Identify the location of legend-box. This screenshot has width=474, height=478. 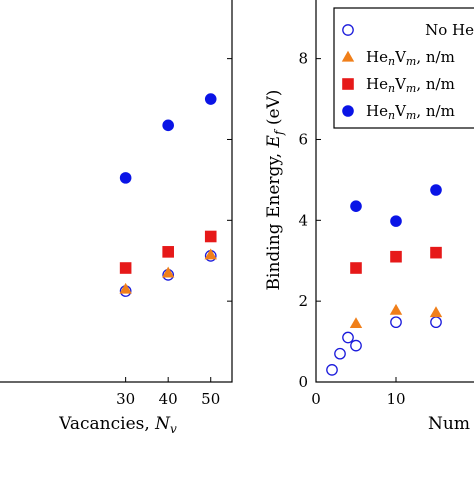
(403, 68).